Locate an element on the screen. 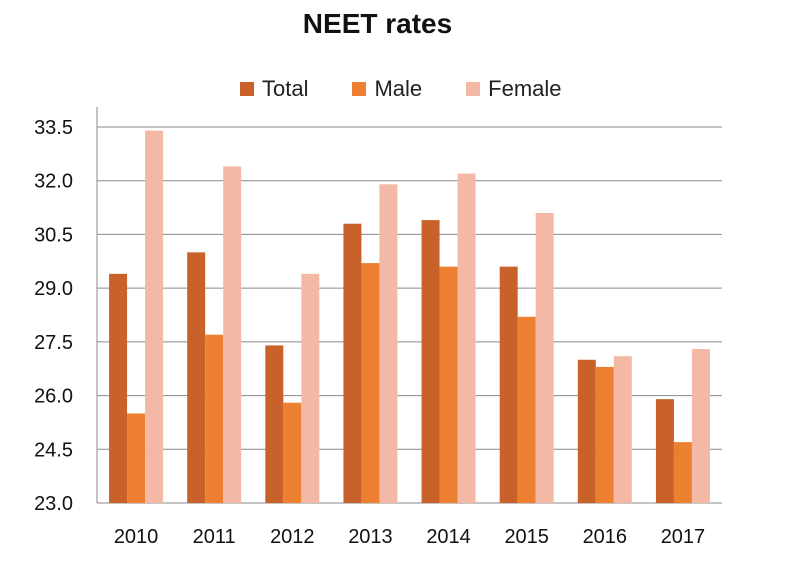  y-tick-label: 23.0 is located at coordinates (53, 504).